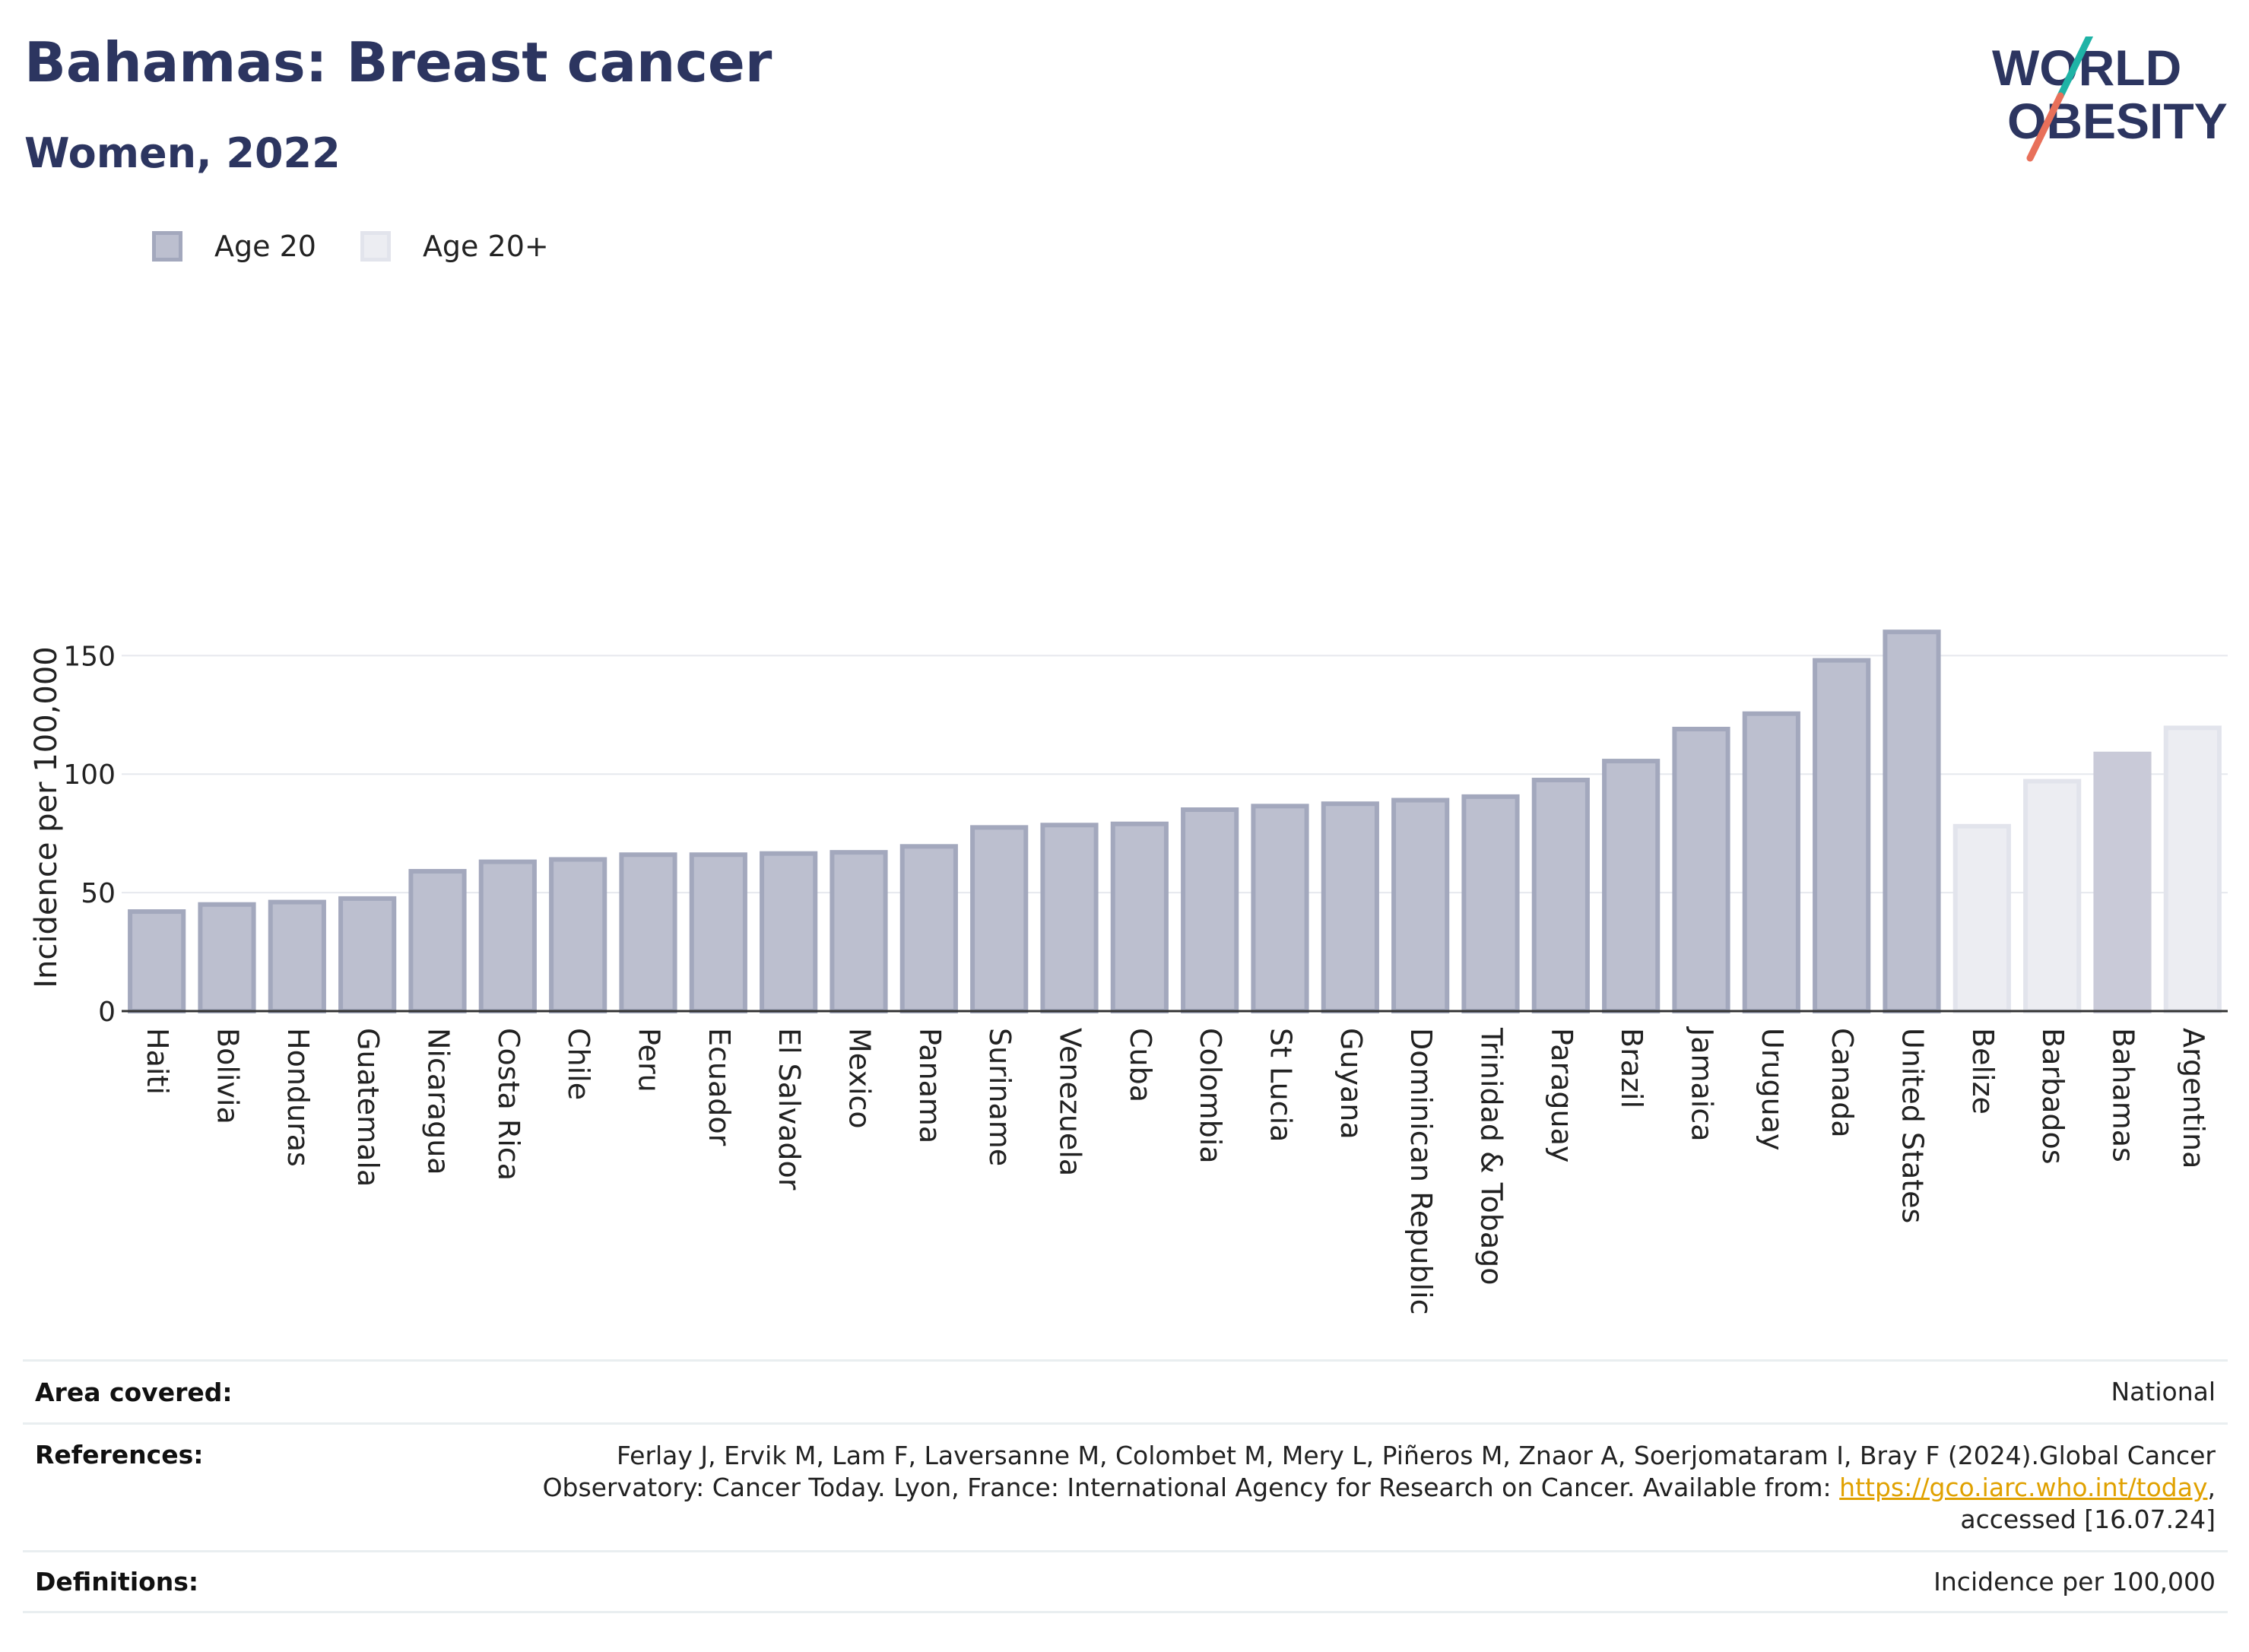 This screenshot has width=2249, height=1652. Describe the element at coordinates (860, 1078) in the screenshot. I see `x-tick-label: Mexico` at that location.